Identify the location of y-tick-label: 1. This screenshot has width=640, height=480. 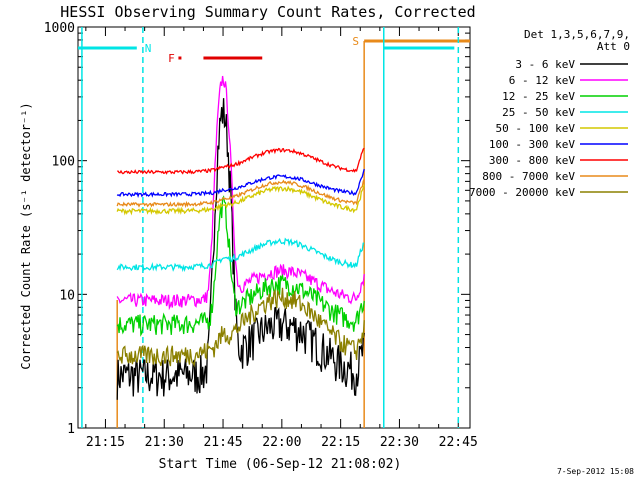
(71, 429).